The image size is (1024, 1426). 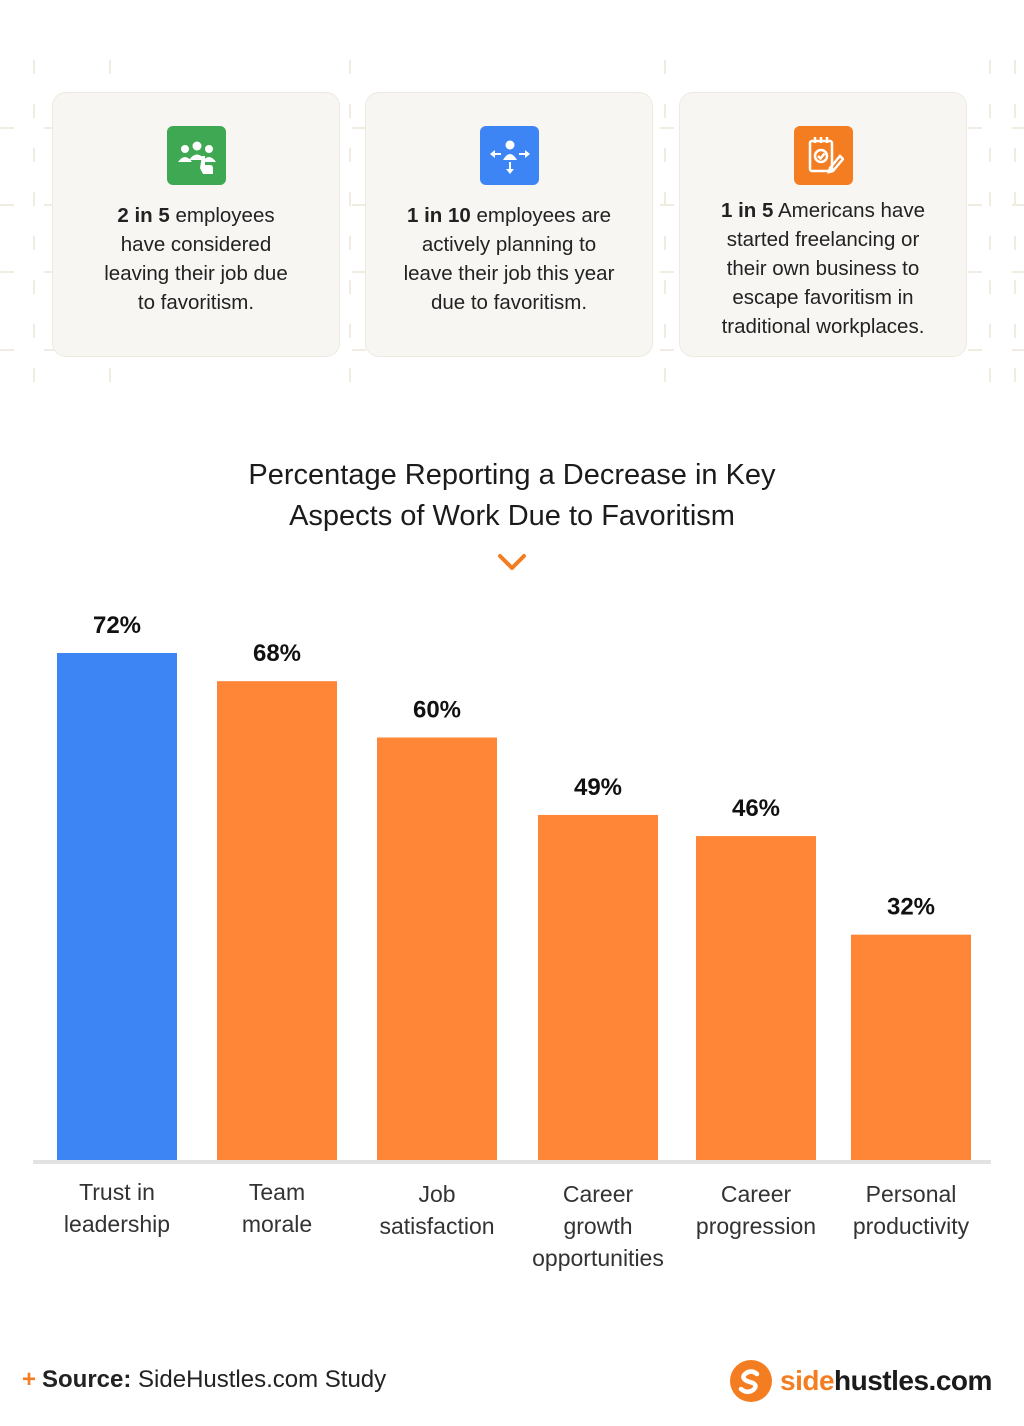 What do you see at coordinates (196, 273) in the screenshot?
I see `stat-line: leaving their job due` at bounding box center [196, 273].